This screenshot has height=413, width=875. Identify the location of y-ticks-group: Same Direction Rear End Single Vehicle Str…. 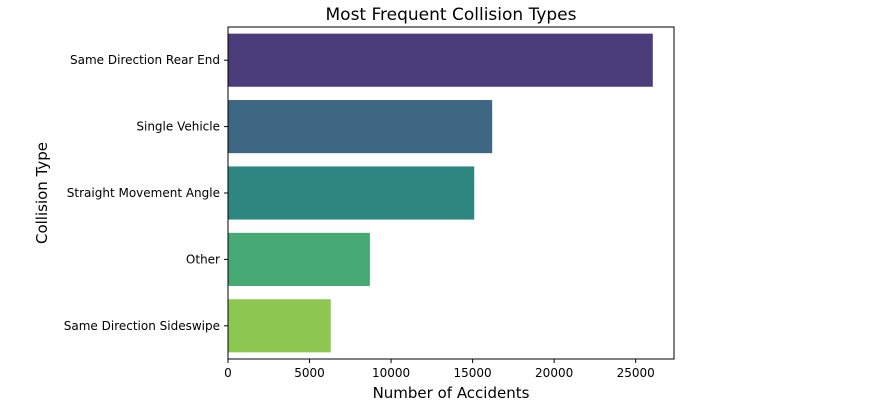
(146, 193).